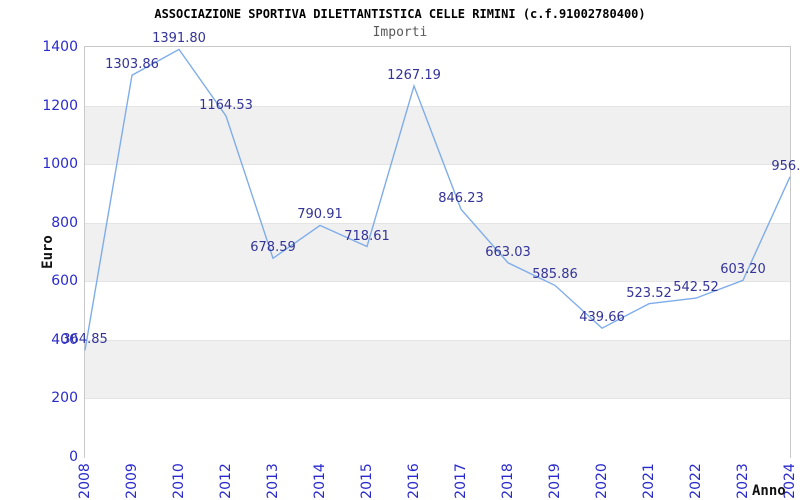  What do you see at coordinates (48, 252) in the screenshot?
I see `y-axis-title: Euro` at bounding box center [48, 252].